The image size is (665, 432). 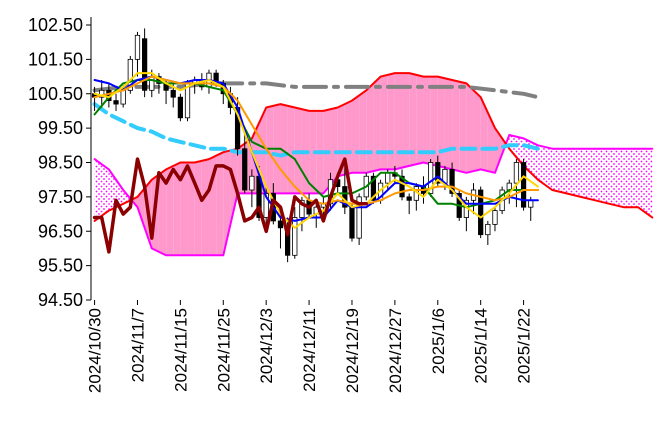 I want to click on x-tick-label: 2024/12/27, so click(x=395, y=350).